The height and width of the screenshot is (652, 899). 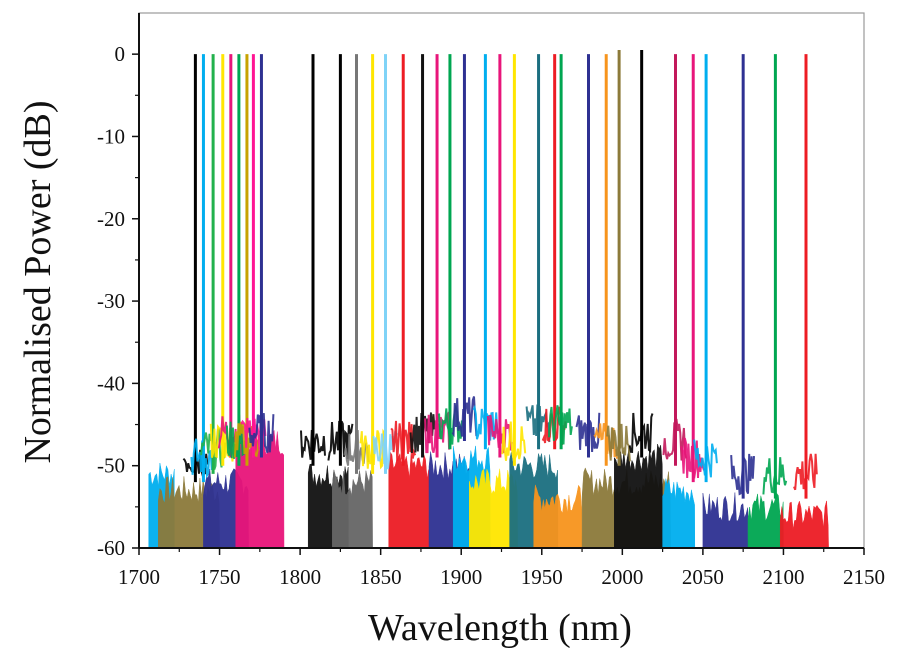 I want to click on x-tick-label-2100: 2100, so click(x=783, y=577).